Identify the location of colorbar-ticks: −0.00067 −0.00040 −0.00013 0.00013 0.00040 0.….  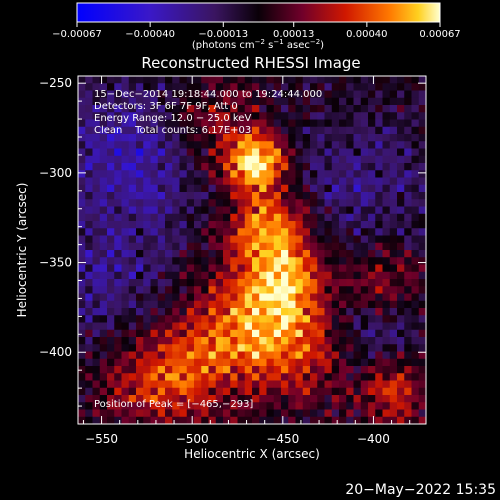
(256, 31).